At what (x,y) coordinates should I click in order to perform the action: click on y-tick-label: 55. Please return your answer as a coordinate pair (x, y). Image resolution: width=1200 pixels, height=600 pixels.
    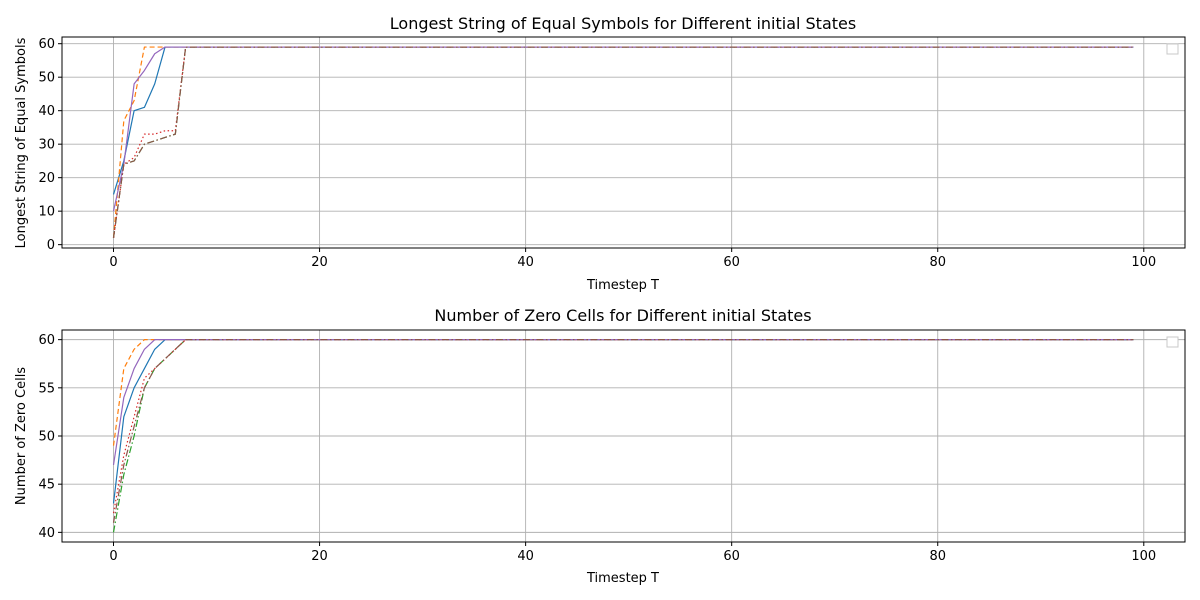
    Looking at the image, I should click on (46, 388).